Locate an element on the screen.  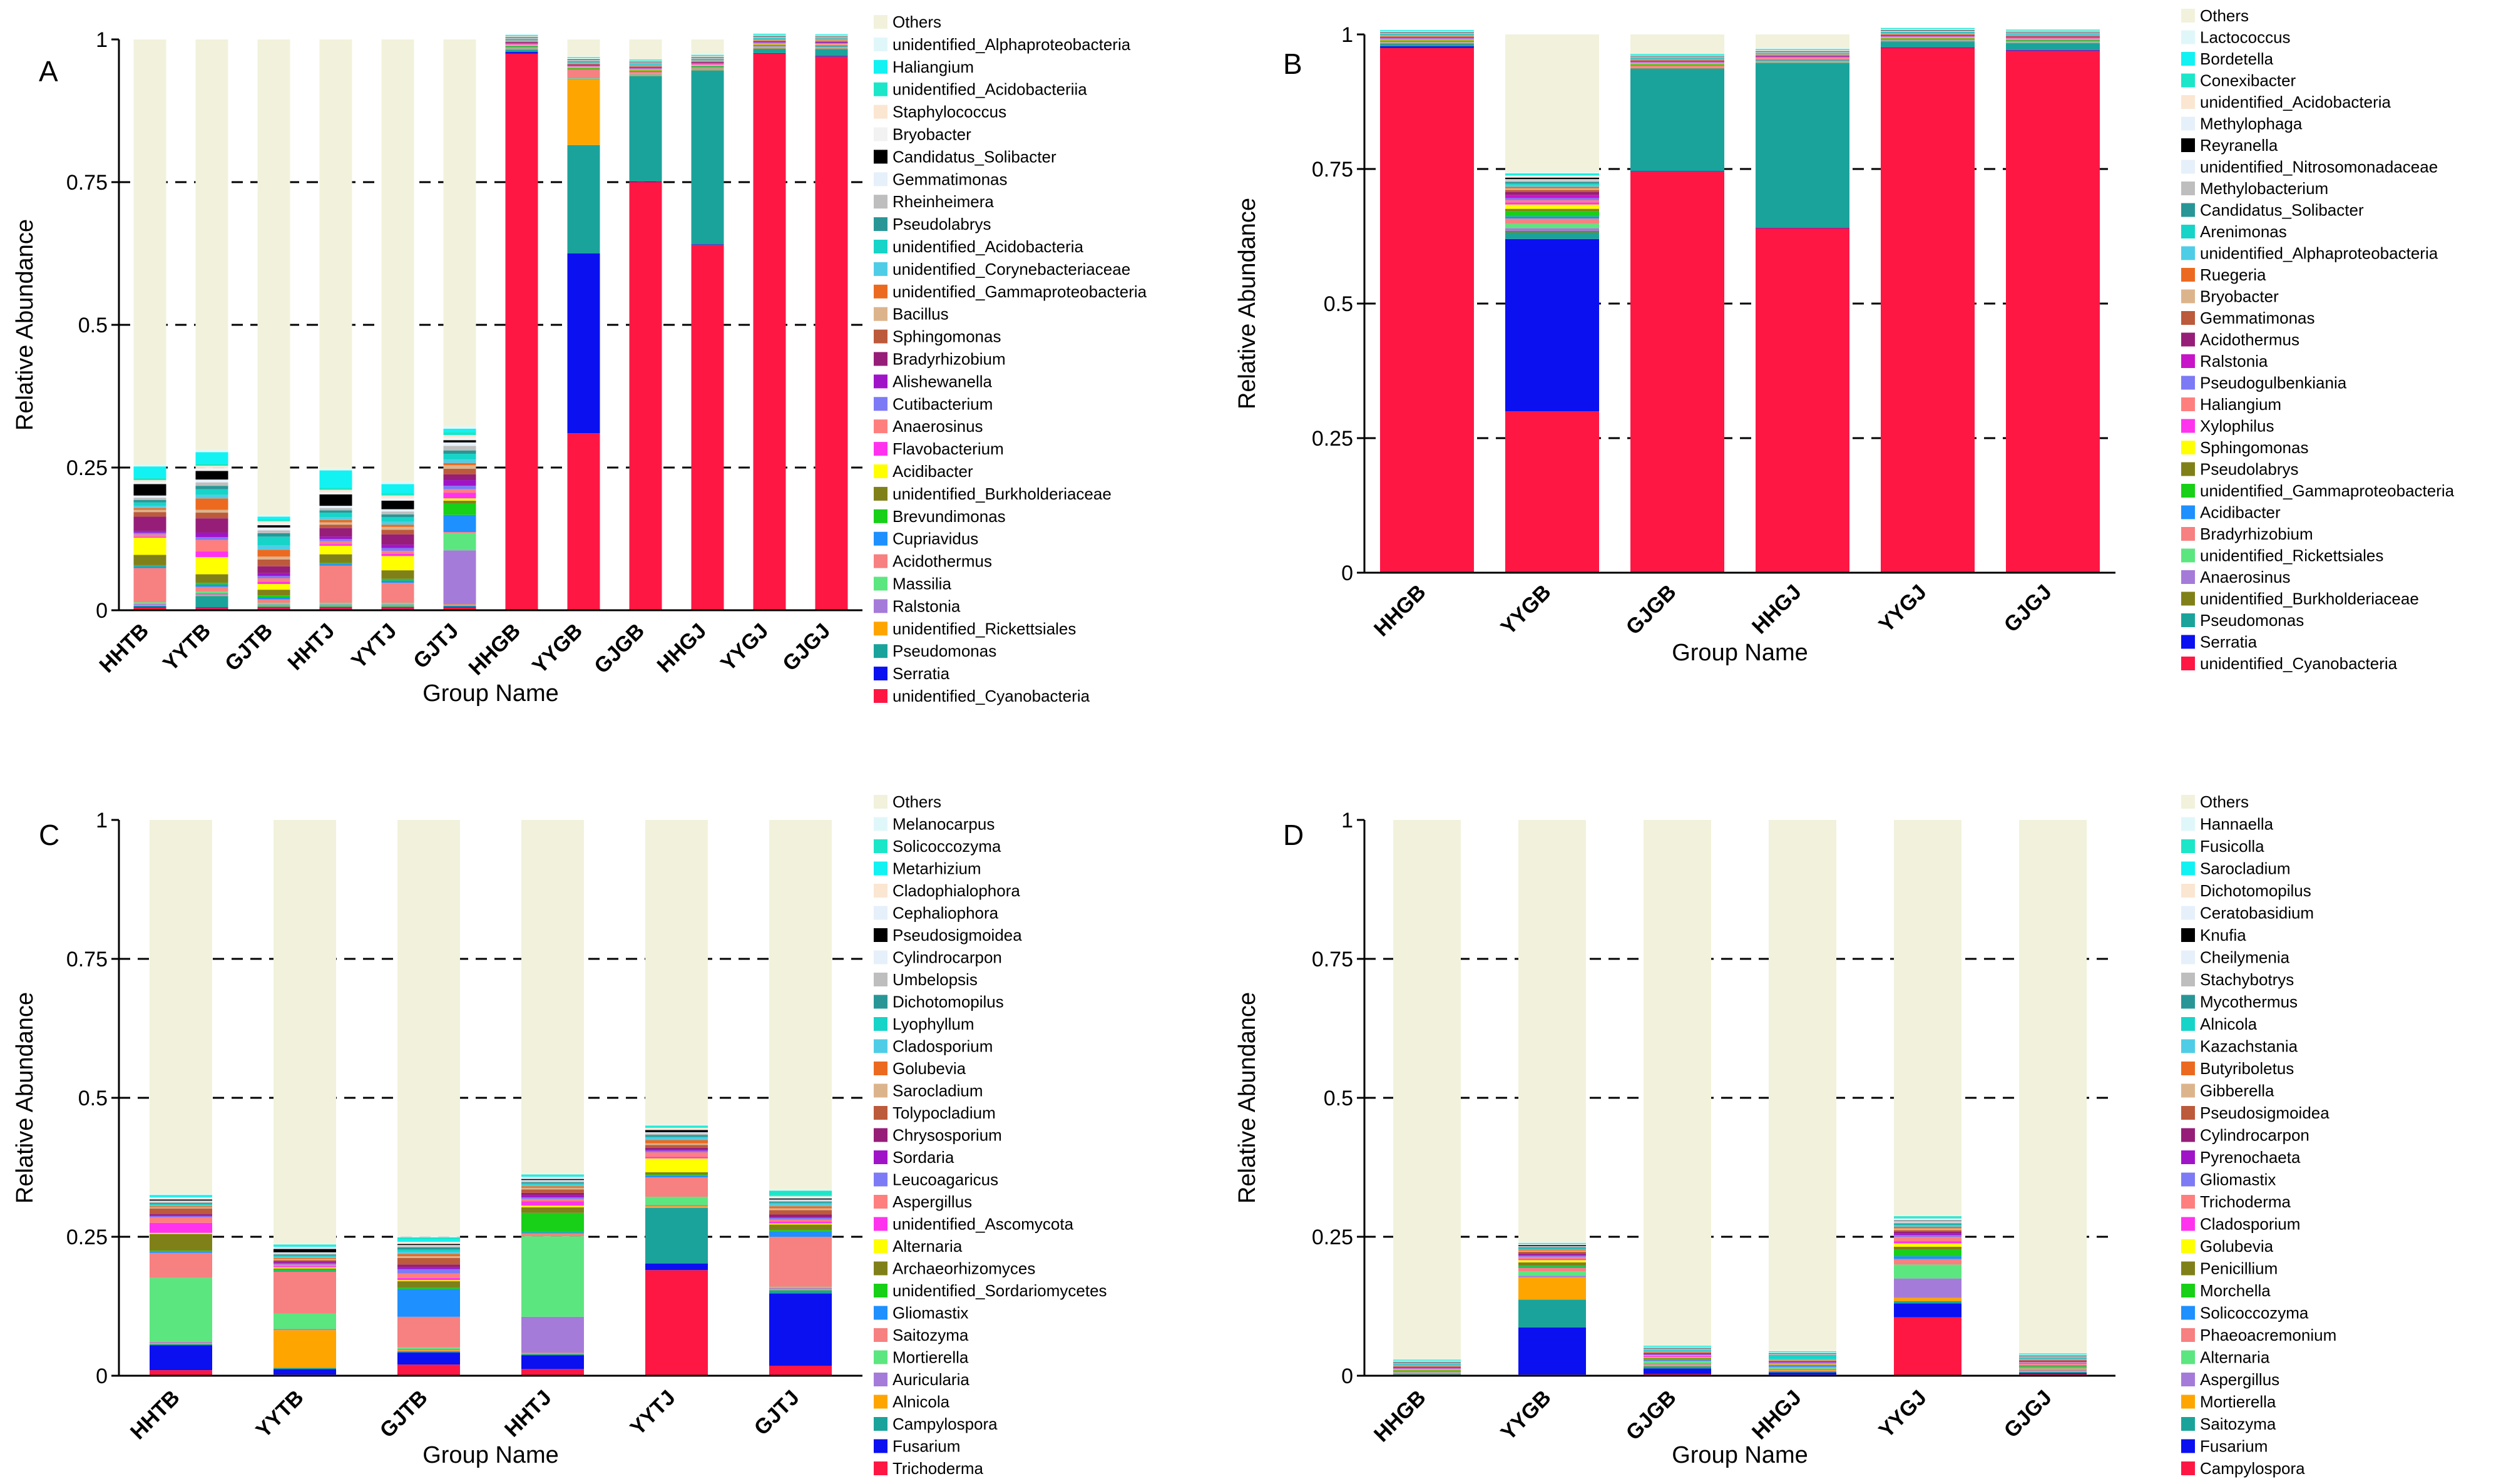
bar-segment-Bacillus is located at coordinates (583, 63).